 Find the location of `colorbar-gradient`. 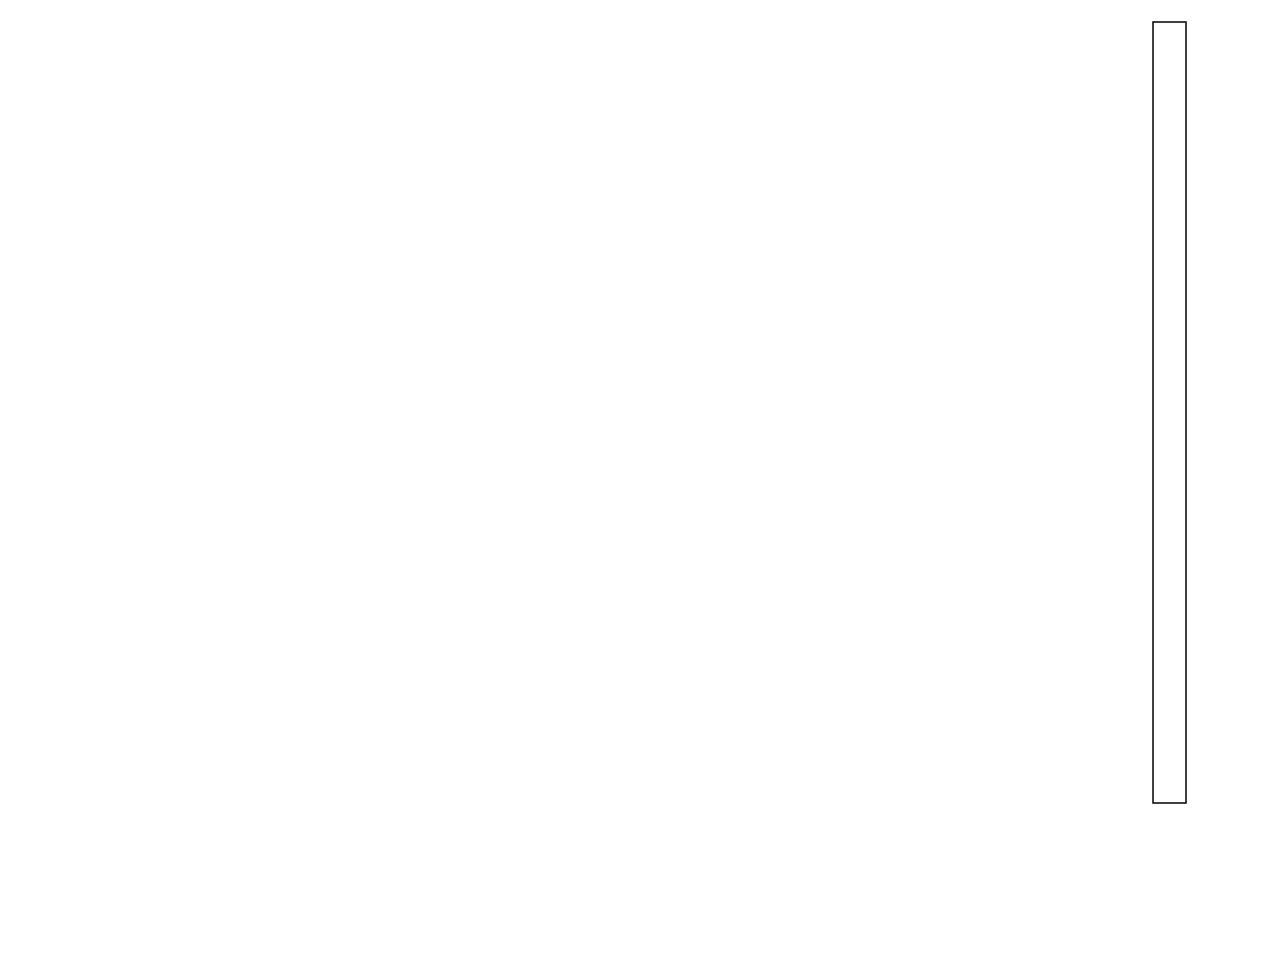

colorbar-gradient is located at coordinates (1169, 412).